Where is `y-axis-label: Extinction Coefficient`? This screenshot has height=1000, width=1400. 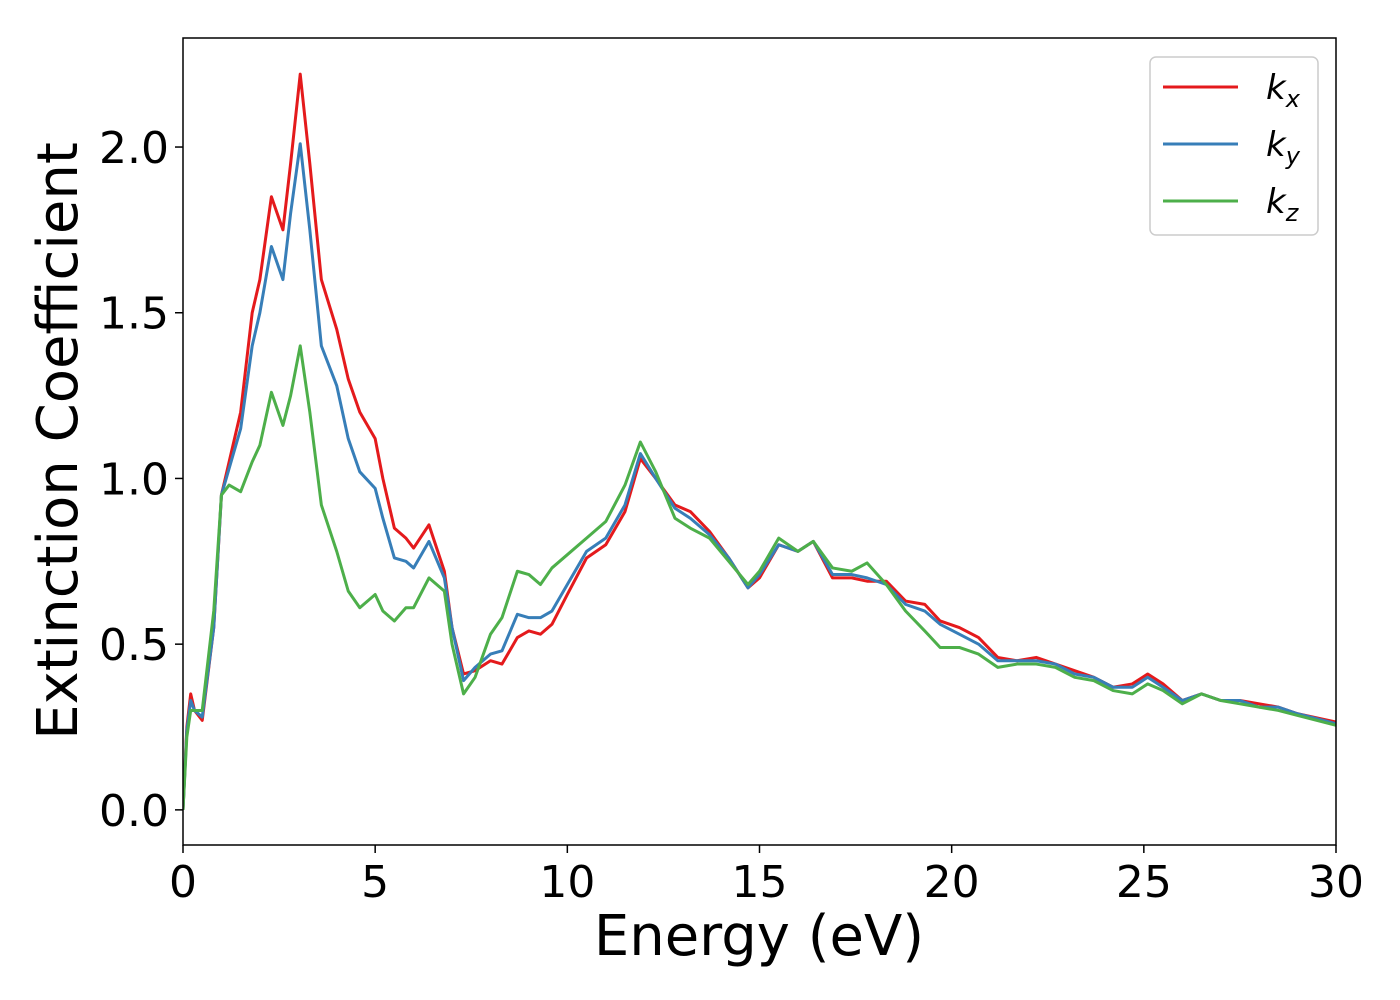
y-axis-label: Extinction Coefficient is located at coordinates (58, 441).